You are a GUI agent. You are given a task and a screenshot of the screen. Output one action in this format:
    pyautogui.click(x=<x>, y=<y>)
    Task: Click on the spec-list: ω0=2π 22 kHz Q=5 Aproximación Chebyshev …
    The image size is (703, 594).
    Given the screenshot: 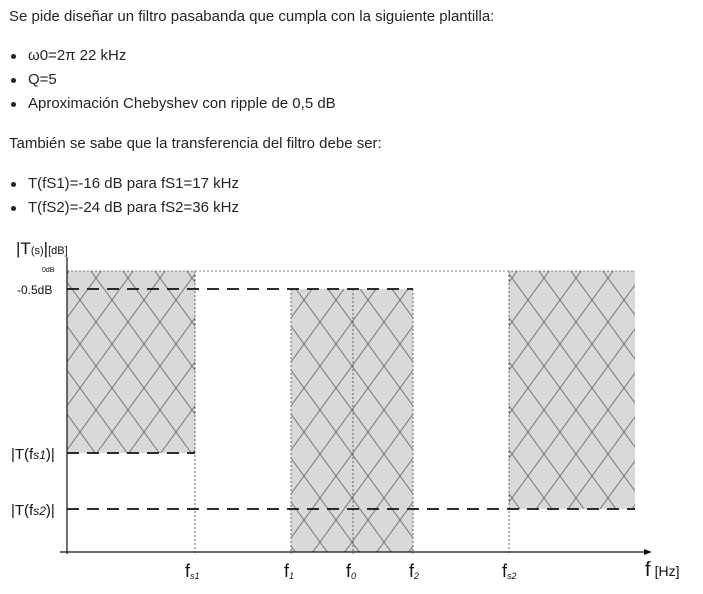 What is the action you would take?
    pyautogui.click(x=168, y=80)
    